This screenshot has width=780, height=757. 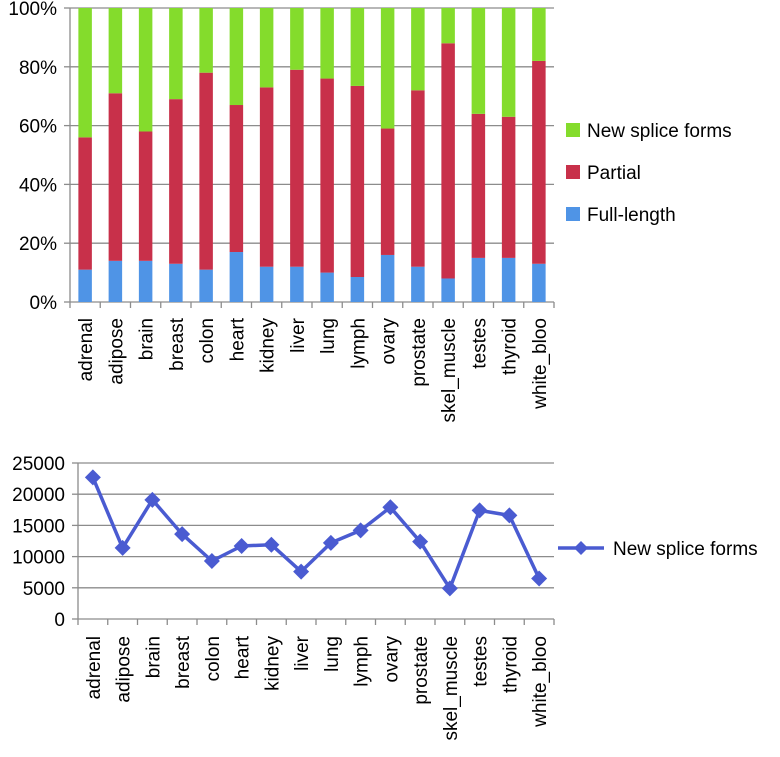 What do you see at coordinates (357, 47) in the screenshot?
I see `bar-new-splice-forms-lymph` at bounding box center [357, 47].